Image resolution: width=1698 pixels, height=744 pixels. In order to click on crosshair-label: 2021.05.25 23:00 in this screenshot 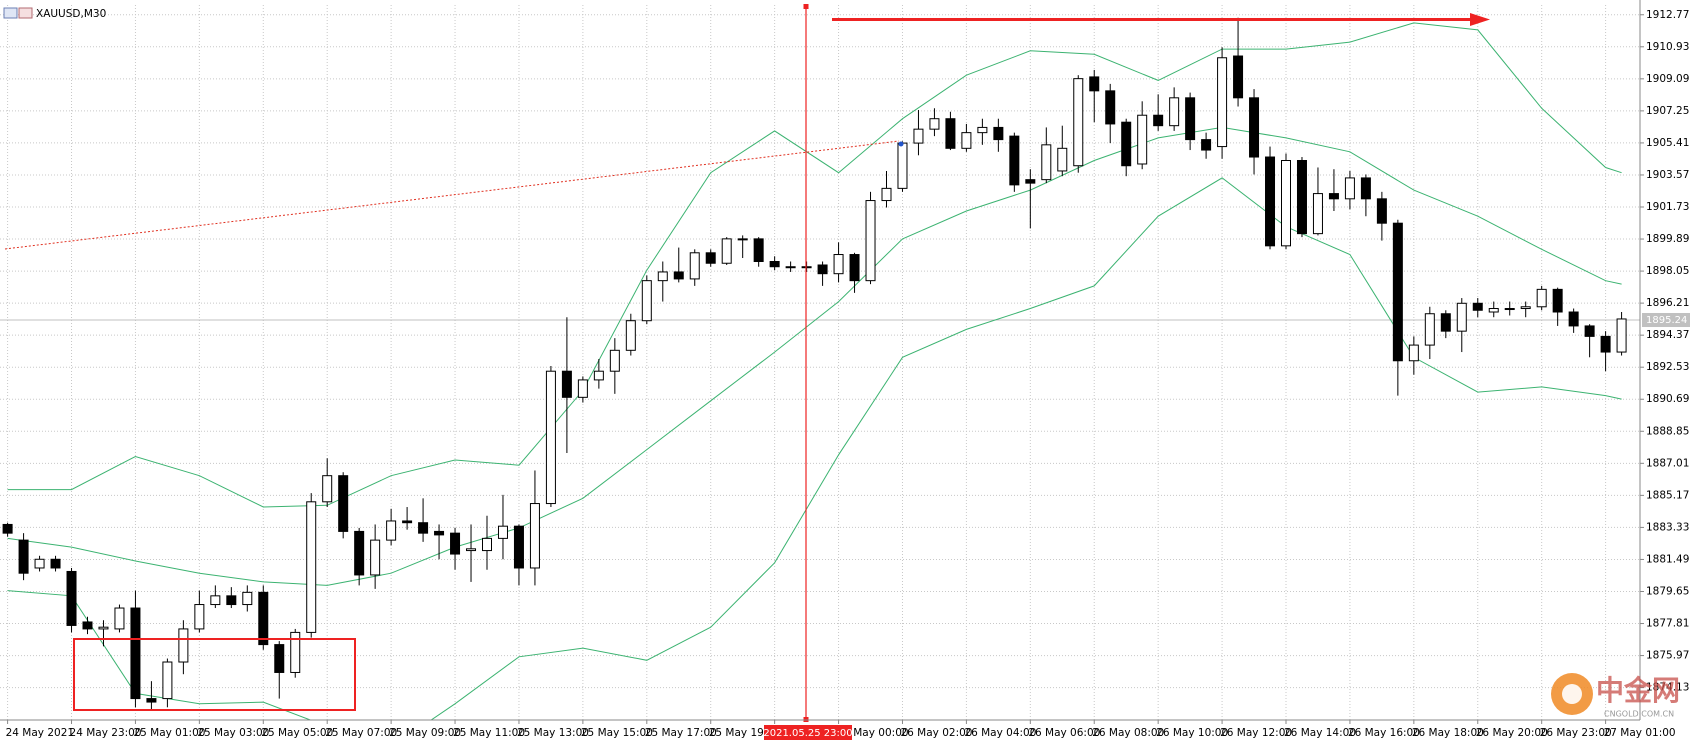, I will do `click(807, 733)`.